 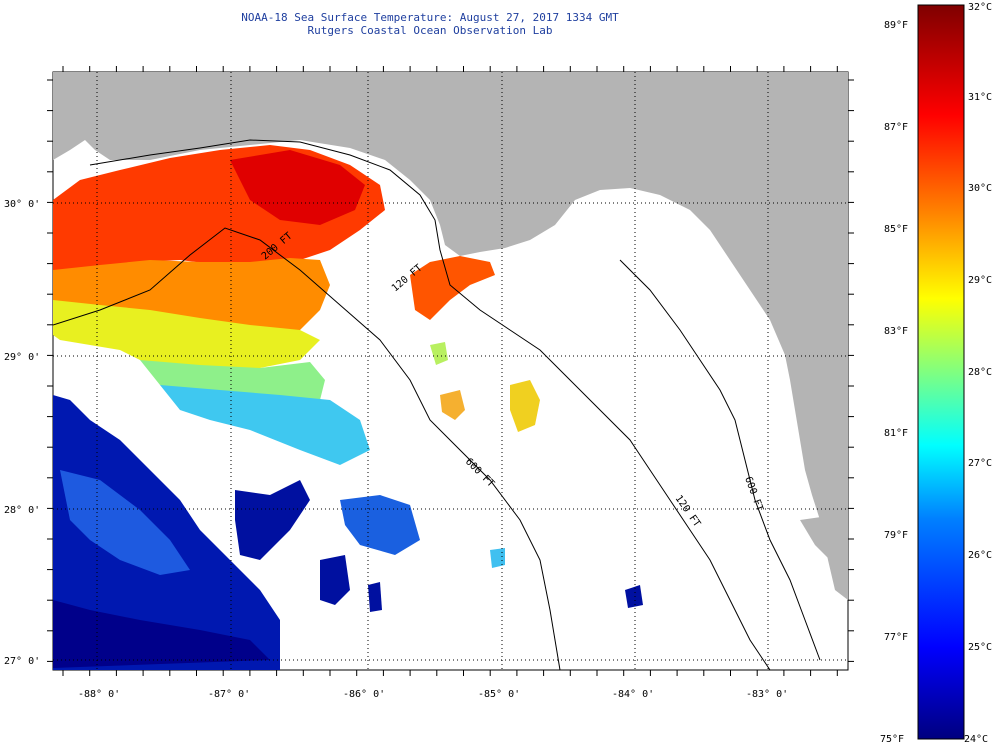 I want to click on cb-c-24: 24°C, so click(x=976, y=739).